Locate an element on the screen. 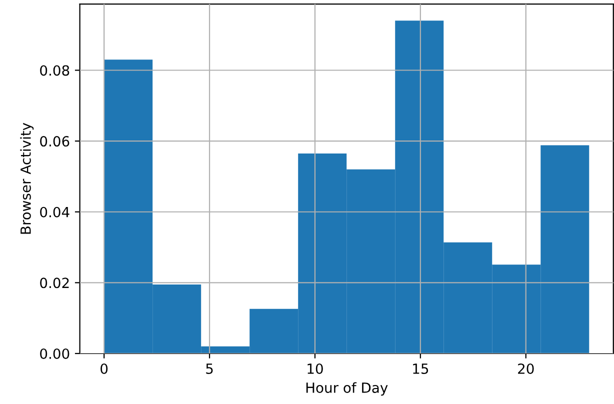 The height and width of the screenshot is (404, 614). y-tick-label: 0.02 is located at coordinates (54, 283).